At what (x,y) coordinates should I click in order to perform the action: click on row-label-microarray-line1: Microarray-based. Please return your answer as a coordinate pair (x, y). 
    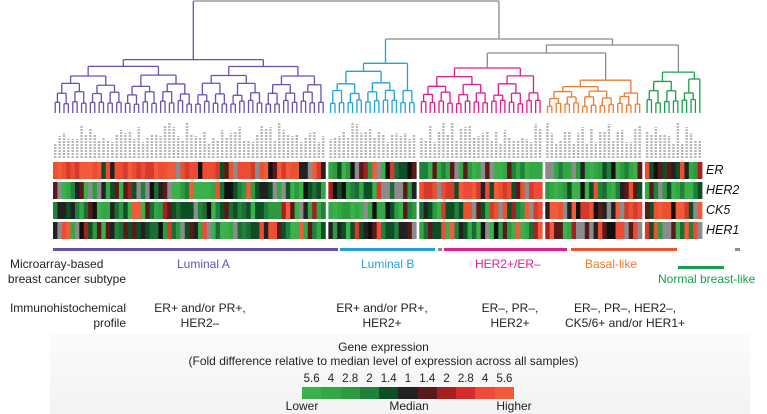
    Looking at the image, I should click on (57, 264).